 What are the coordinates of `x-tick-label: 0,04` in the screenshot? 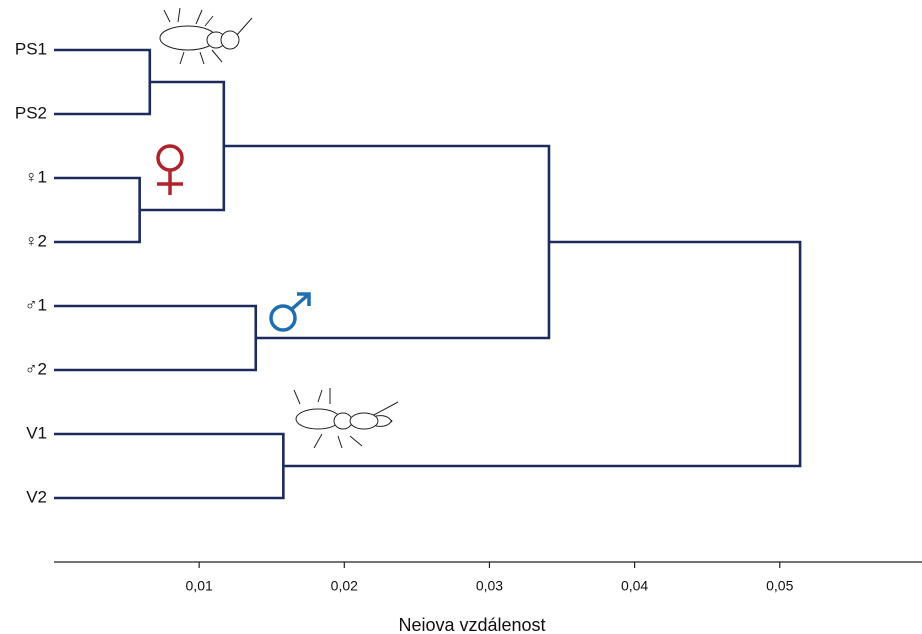 It's located at (634, 586).